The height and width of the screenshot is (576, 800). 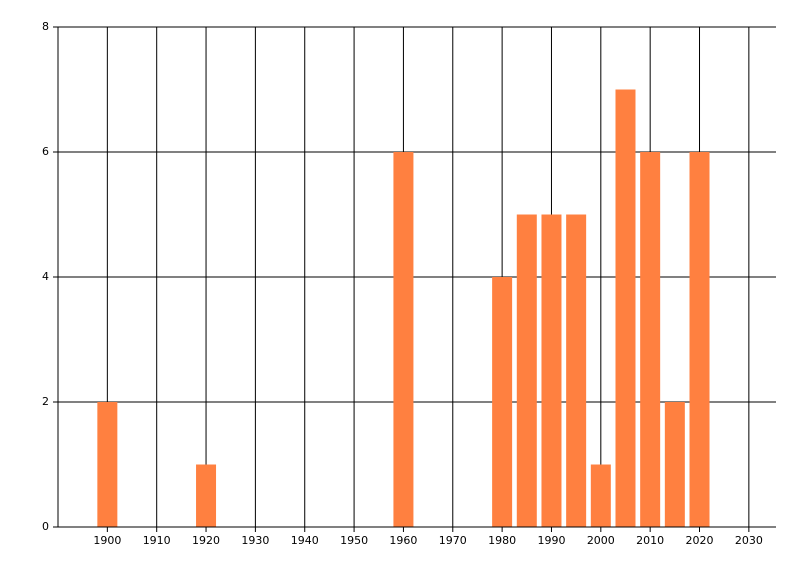 I want to click on x-tick-label: 1910, so click(x=157, y=540).